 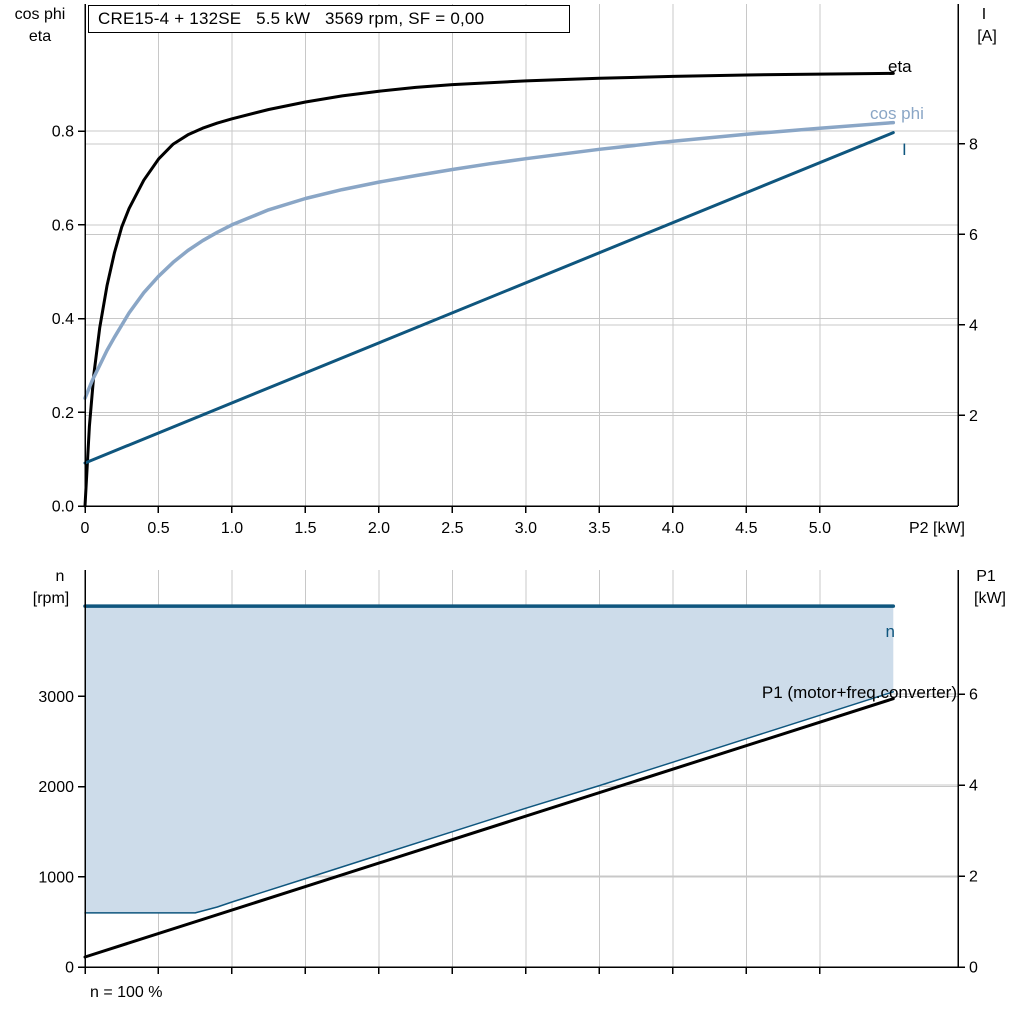 What do you see at coordinates (746, 528) in the screenshot?
I see `tick-label-bottom: 4.5` at bounding box center [746, 528].